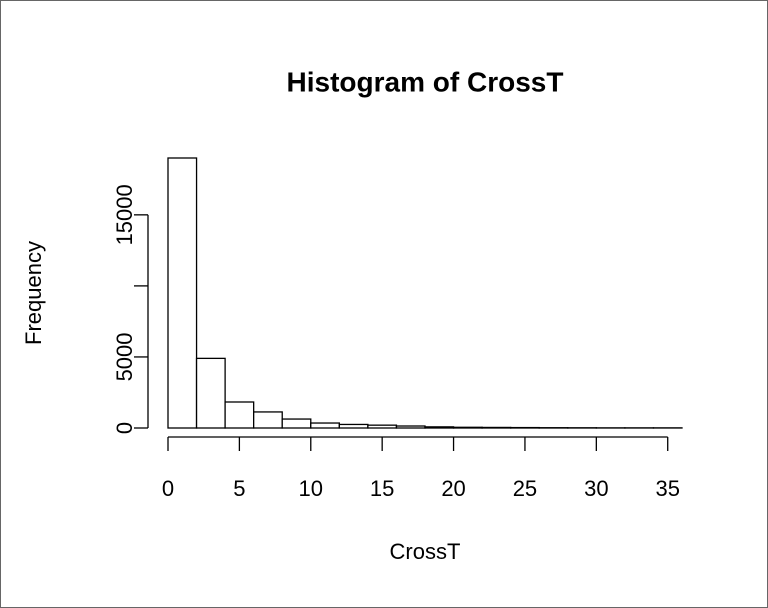  Describe the element at coordinates (124, 356) in the screenshot. I see `y-tick-label: 5000` at that location.